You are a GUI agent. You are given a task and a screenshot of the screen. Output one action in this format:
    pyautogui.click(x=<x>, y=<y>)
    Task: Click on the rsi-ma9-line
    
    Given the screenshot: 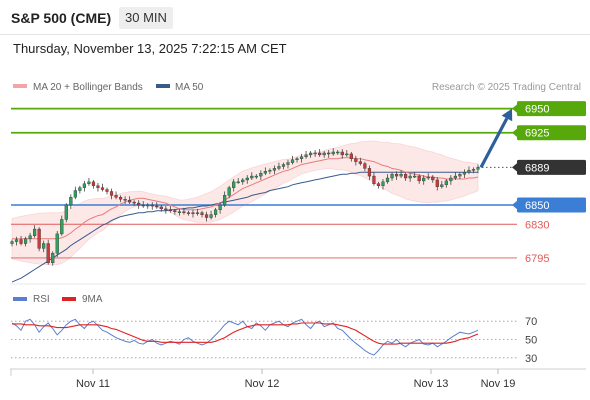 What is the action you would take?
    pyautogui.click(x=245, y=333)
    